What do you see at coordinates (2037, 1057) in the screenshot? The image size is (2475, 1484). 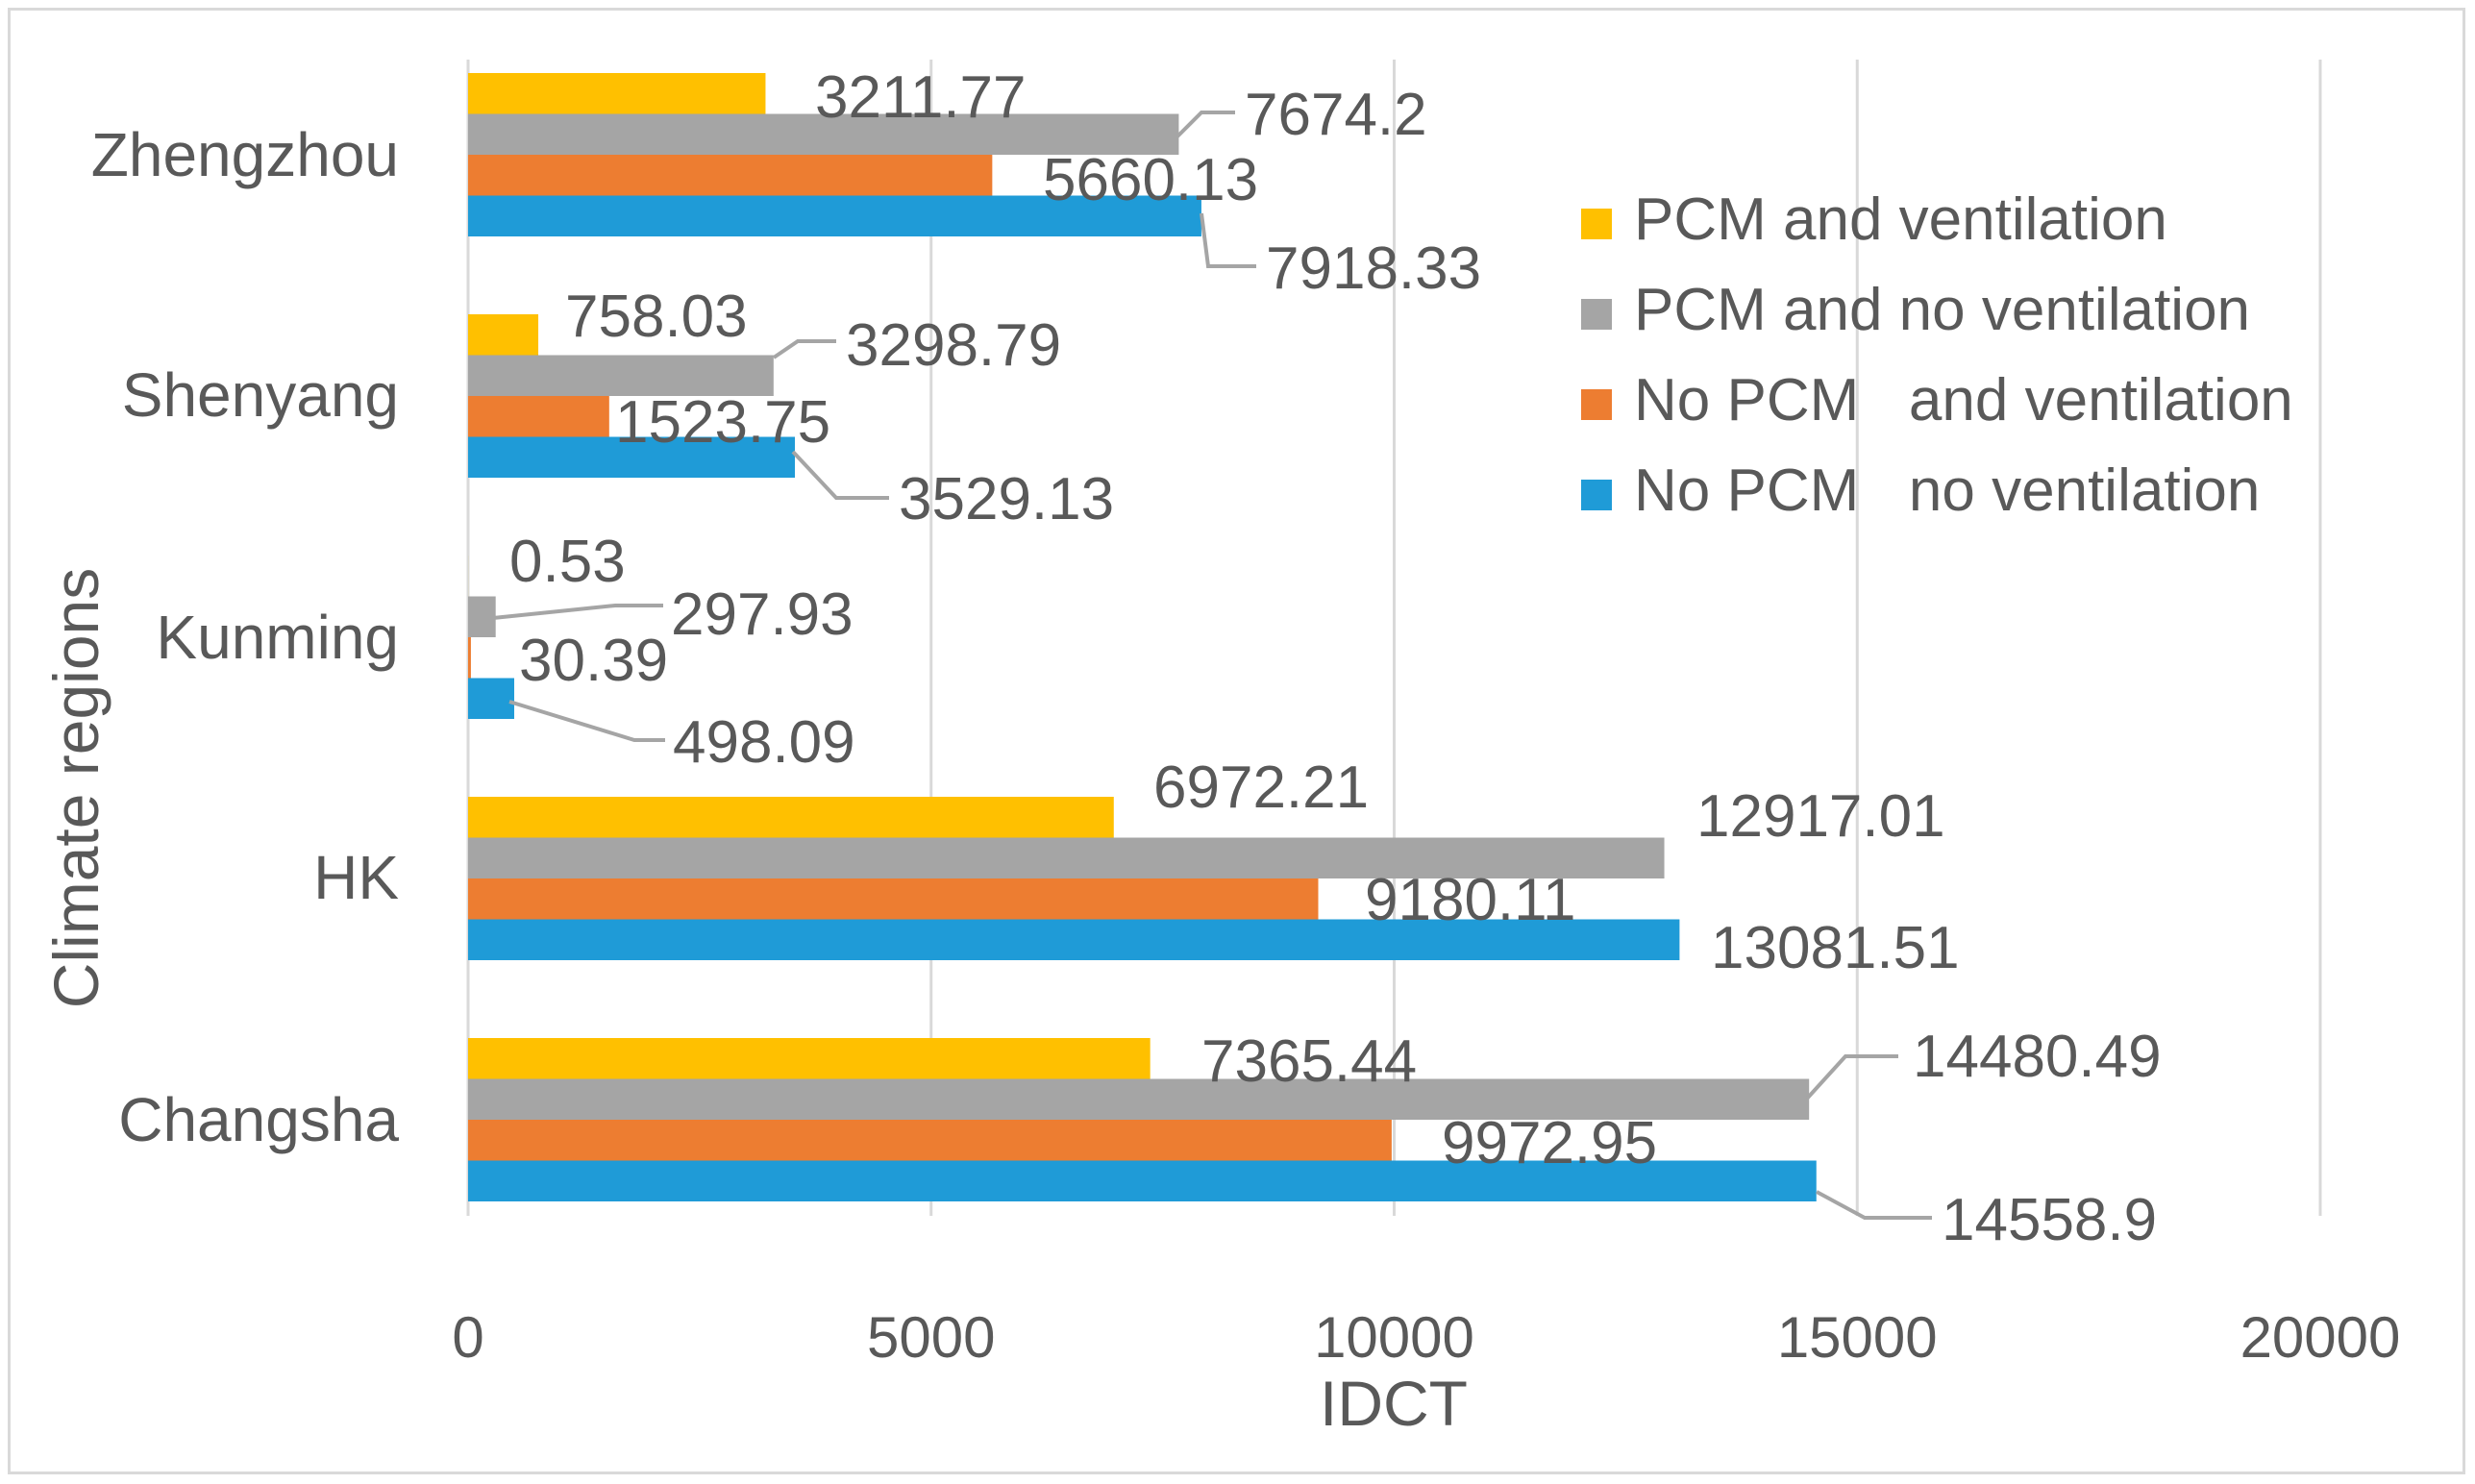 I see `data-label-changsha-s2: 14480.49` at bounding box center [2037, 1057].